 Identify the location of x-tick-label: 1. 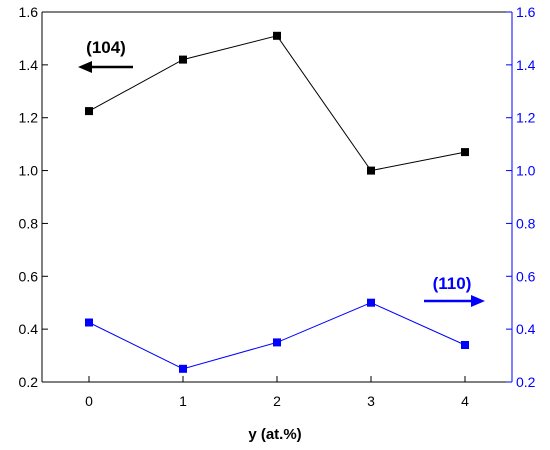
(183, 401).